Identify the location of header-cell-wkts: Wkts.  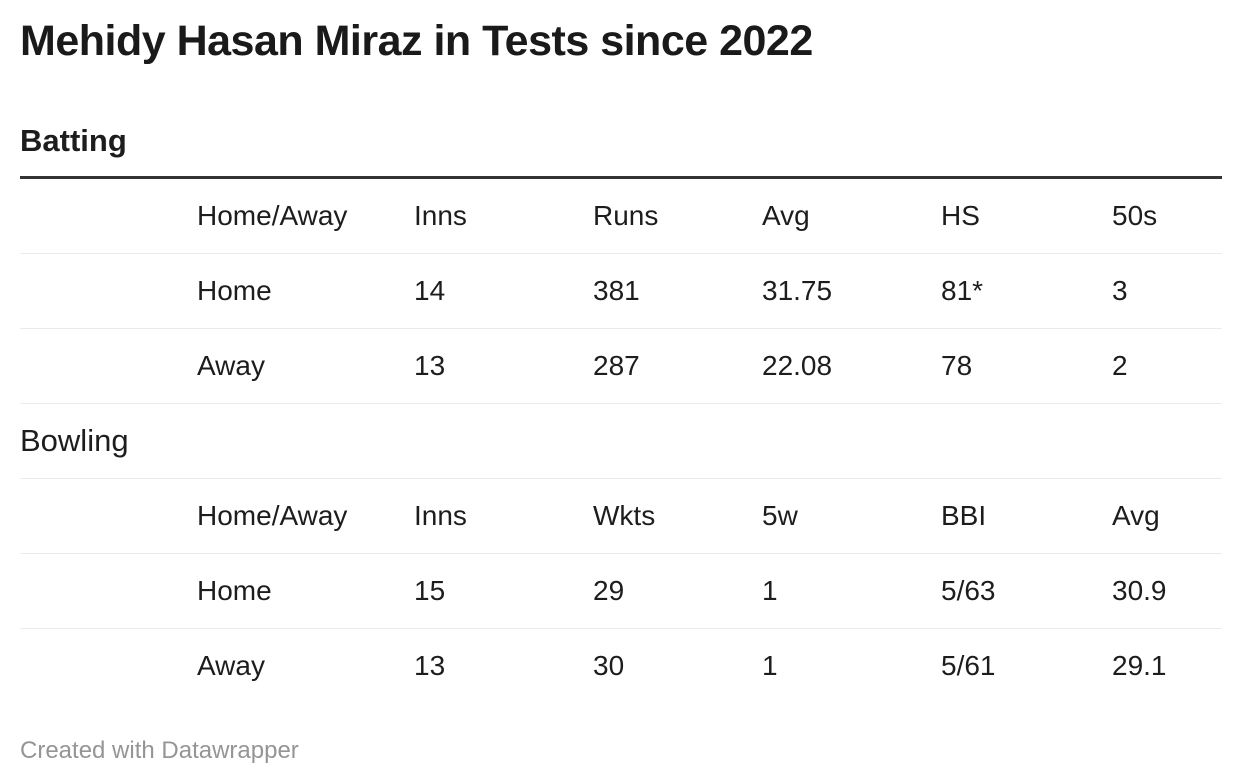
(677, 516).